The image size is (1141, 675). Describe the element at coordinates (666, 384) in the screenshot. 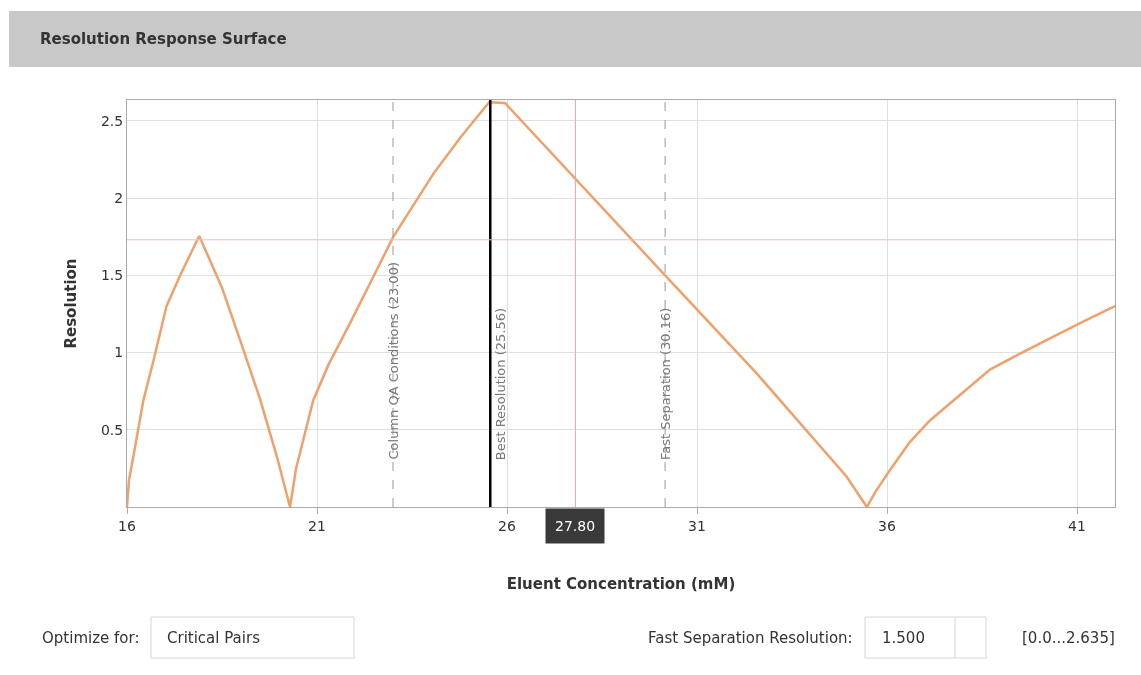

I see `ref-line-label: Fast Separation (30.16)` at that location.